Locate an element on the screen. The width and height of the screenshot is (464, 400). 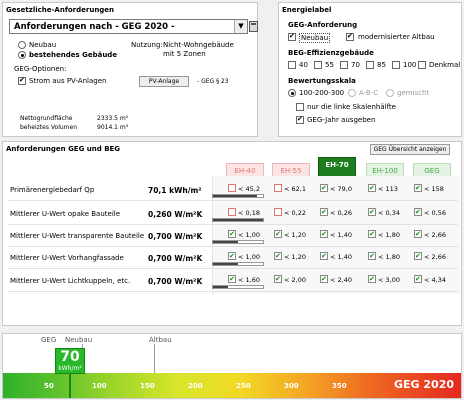
geg-reference: - GEG § 23 is located at coordinates (213, 81).